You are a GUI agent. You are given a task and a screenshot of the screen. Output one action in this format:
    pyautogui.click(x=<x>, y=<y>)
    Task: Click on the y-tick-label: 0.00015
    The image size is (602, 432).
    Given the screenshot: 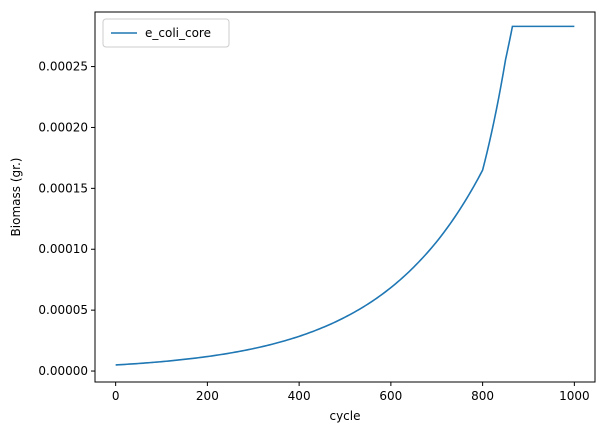 What is the action you would take?
    pyautogui.click(x=63, y=188)
    